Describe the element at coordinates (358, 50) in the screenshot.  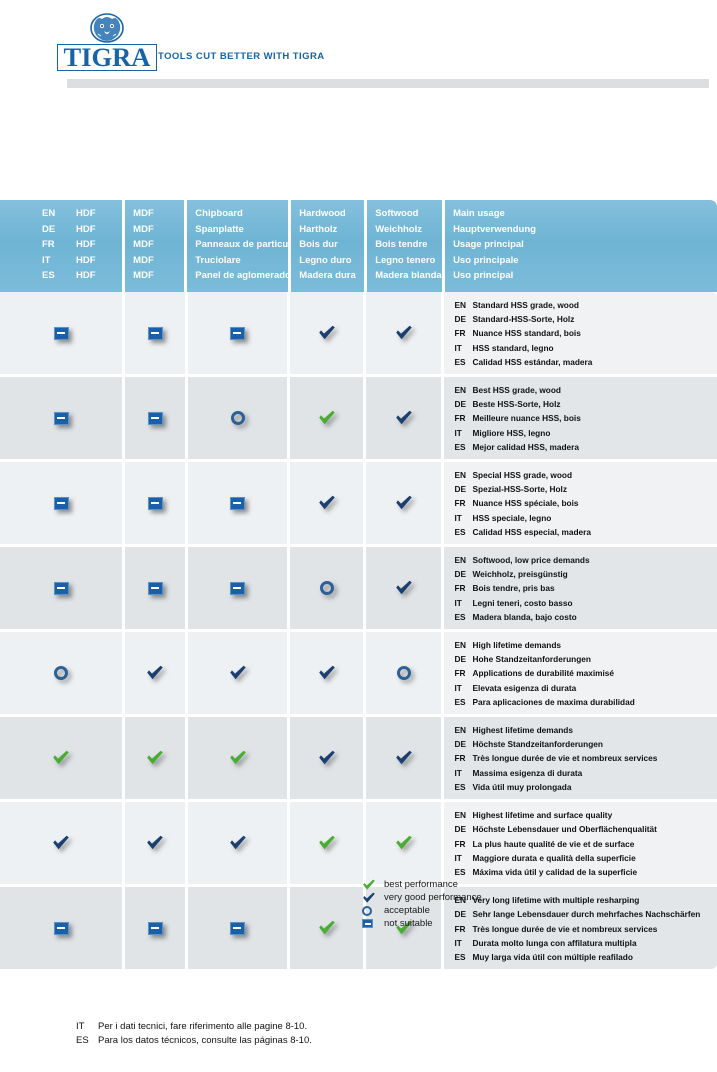
I see `brand-header: TIGRA TOOLS CUT BETTER WITH TIGRA` at that location.